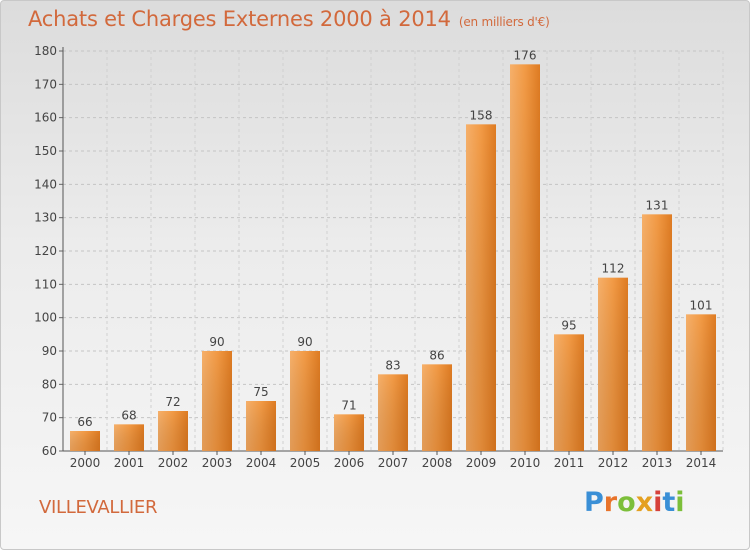 The image size is (750, 550). Describe the element at coordinates (45, 218) in the screenshot. I see `y-tick-label: 130` at that location.